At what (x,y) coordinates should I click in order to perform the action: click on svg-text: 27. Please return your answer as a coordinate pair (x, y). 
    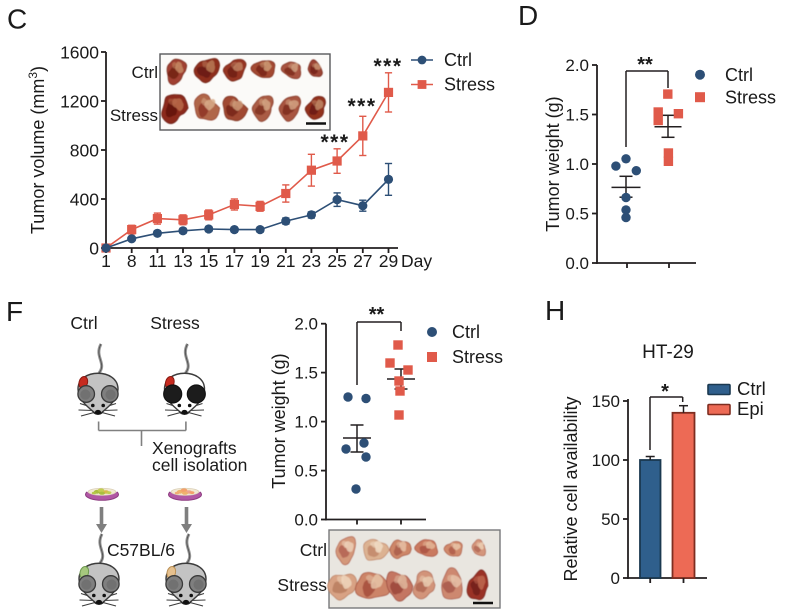
    Looking at the image, I should click on (362, 261).